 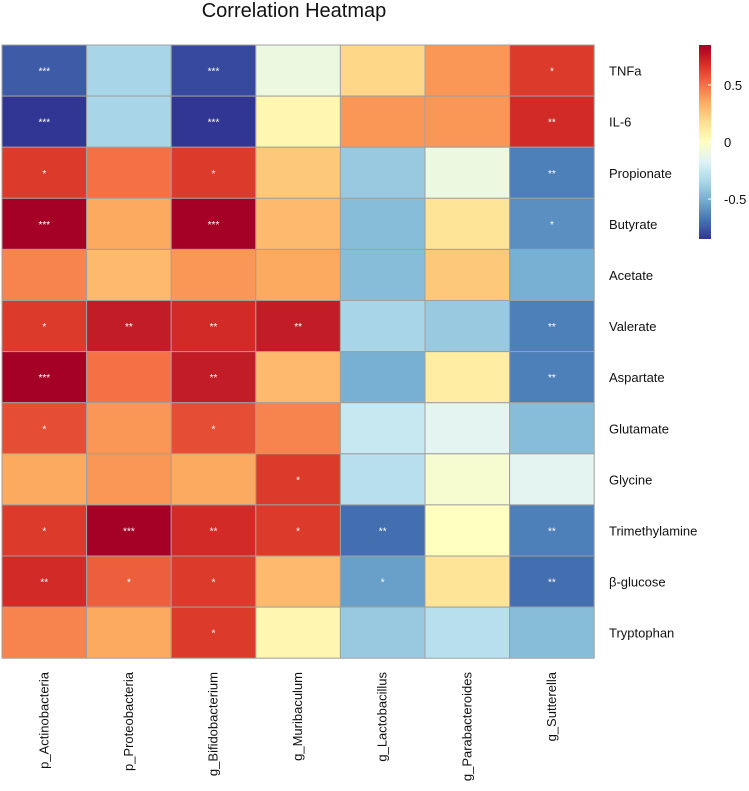 I want to click on row-label: Valerate, so click(x=632, y=326).